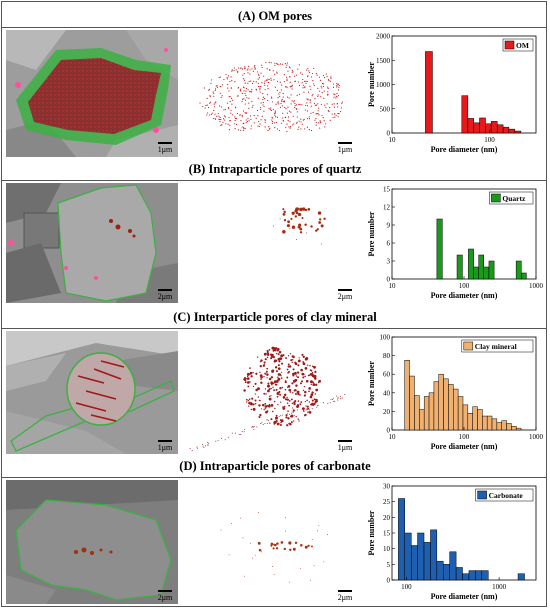 The height and width of the screenshot is (610, 550). Describe the element at coordinates (274, 328) in the screenshot. I see `separator` at that location.